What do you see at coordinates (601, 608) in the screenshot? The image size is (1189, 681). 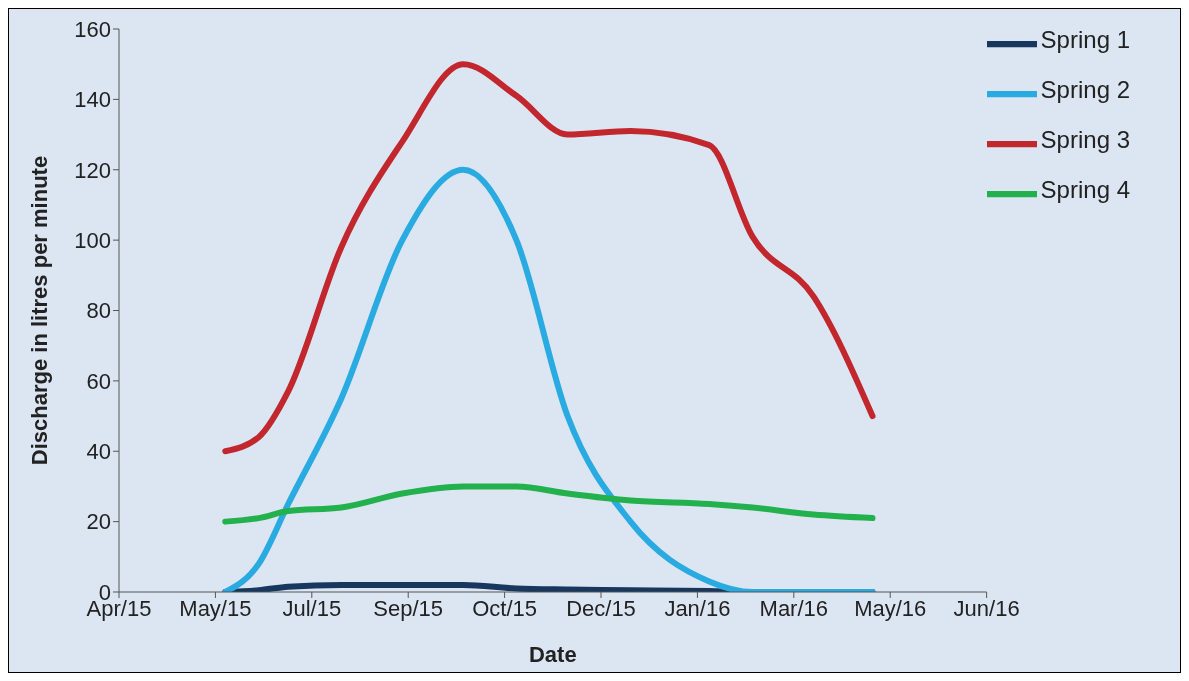 I see `x-tick-label: Dec/15` at bounding box center [601, 608].